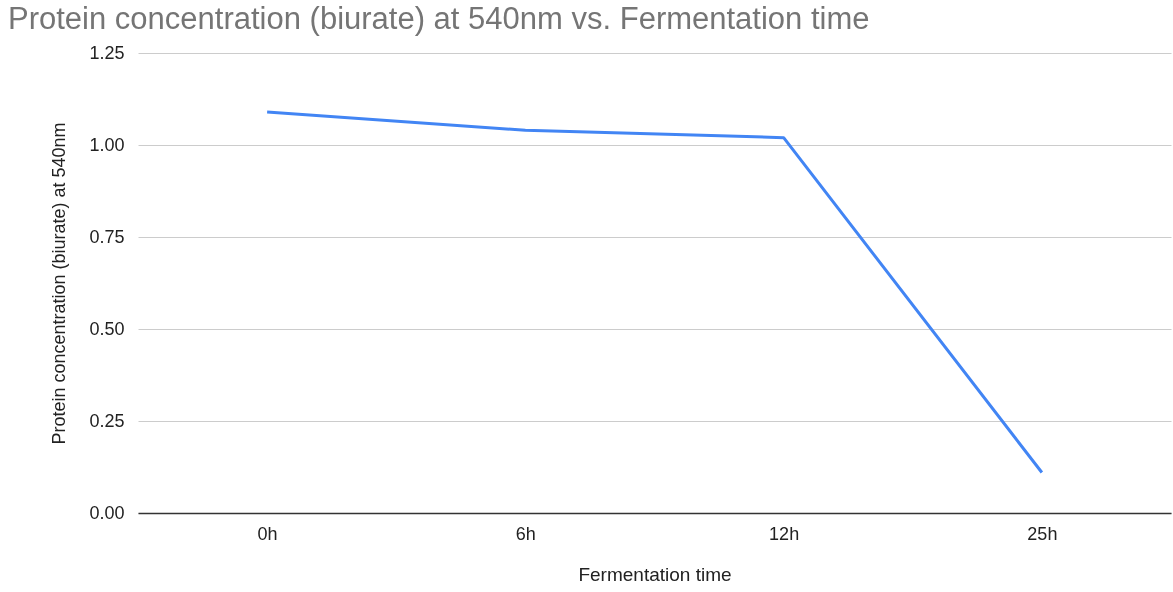 This screenshot has height=592, width=1173. I want to click on x-tick-label: 0h, so click(267, 533).